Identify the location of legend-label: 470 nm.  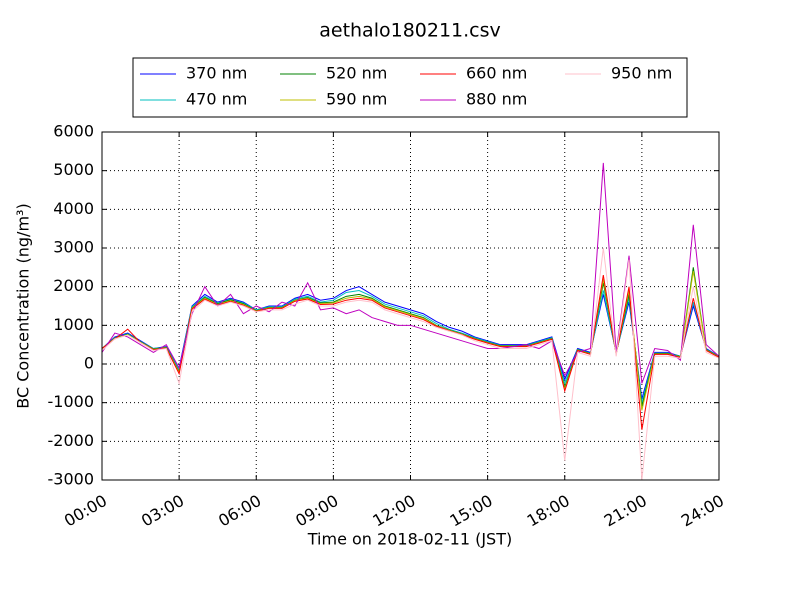
(216, 99).